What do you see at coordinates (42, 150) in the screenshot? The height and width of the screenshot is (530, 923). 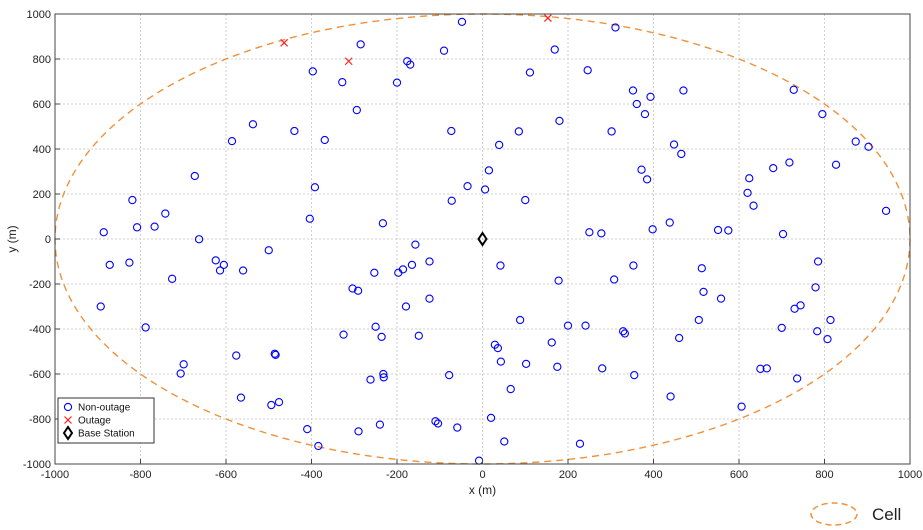 I see `y-tick-label: 400` at bounding box center [42, 150].